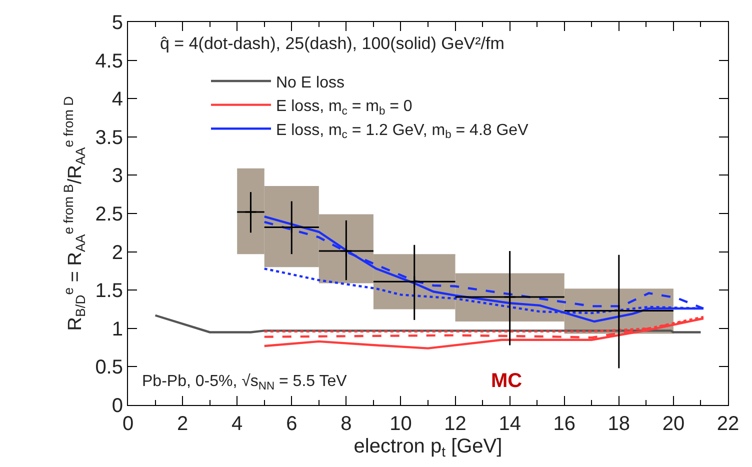  I want to click on x-tick-label: 2, so click(182, 424).